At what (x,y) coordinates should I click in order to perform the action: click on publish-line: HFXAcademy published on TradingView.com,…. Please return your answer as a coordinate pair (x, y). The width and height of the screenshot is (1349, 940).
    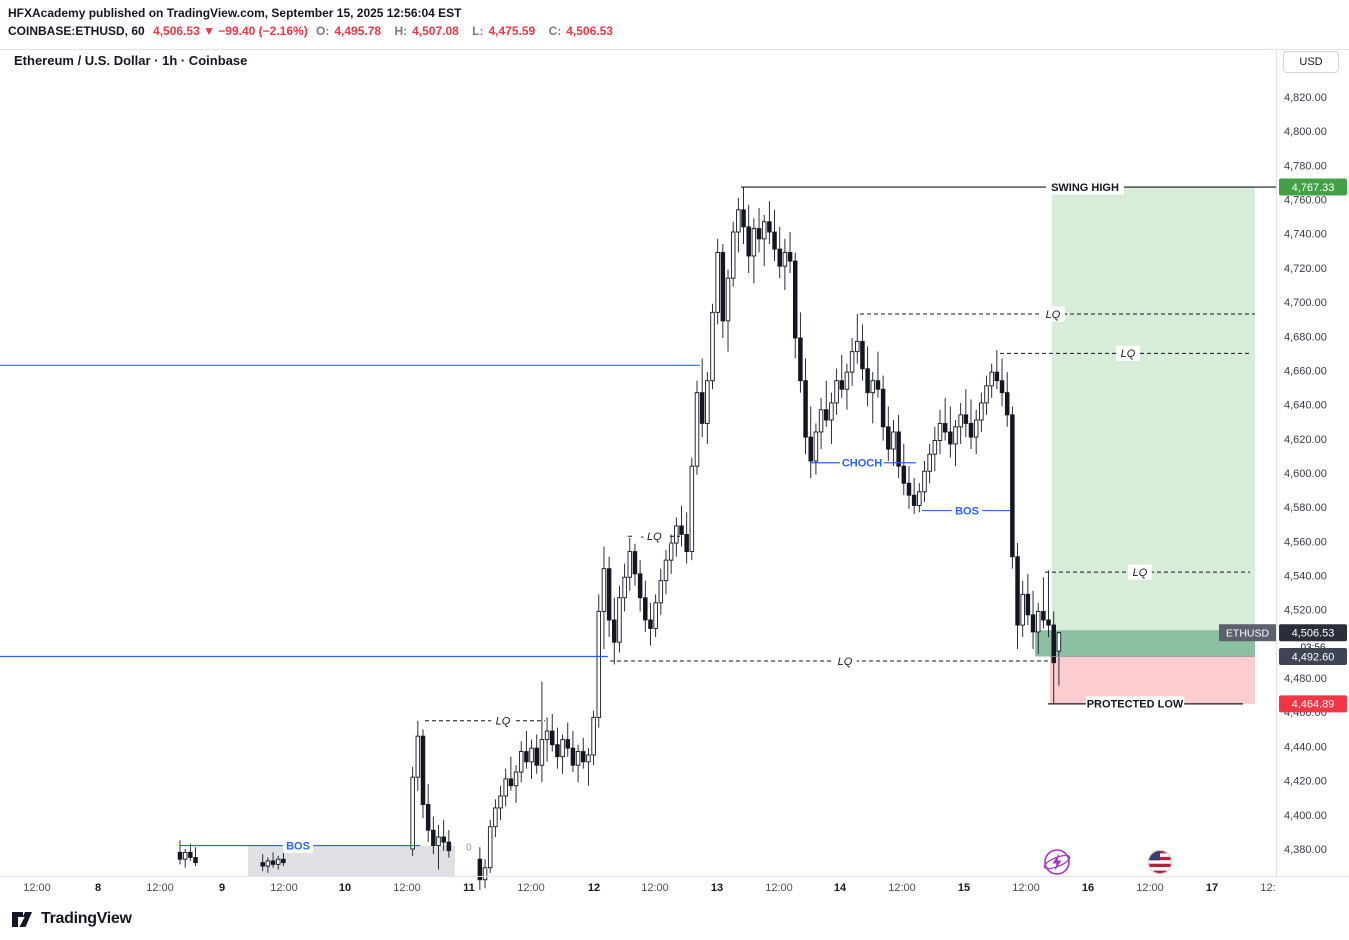
    Looking at the image, I should click on (315, 13).